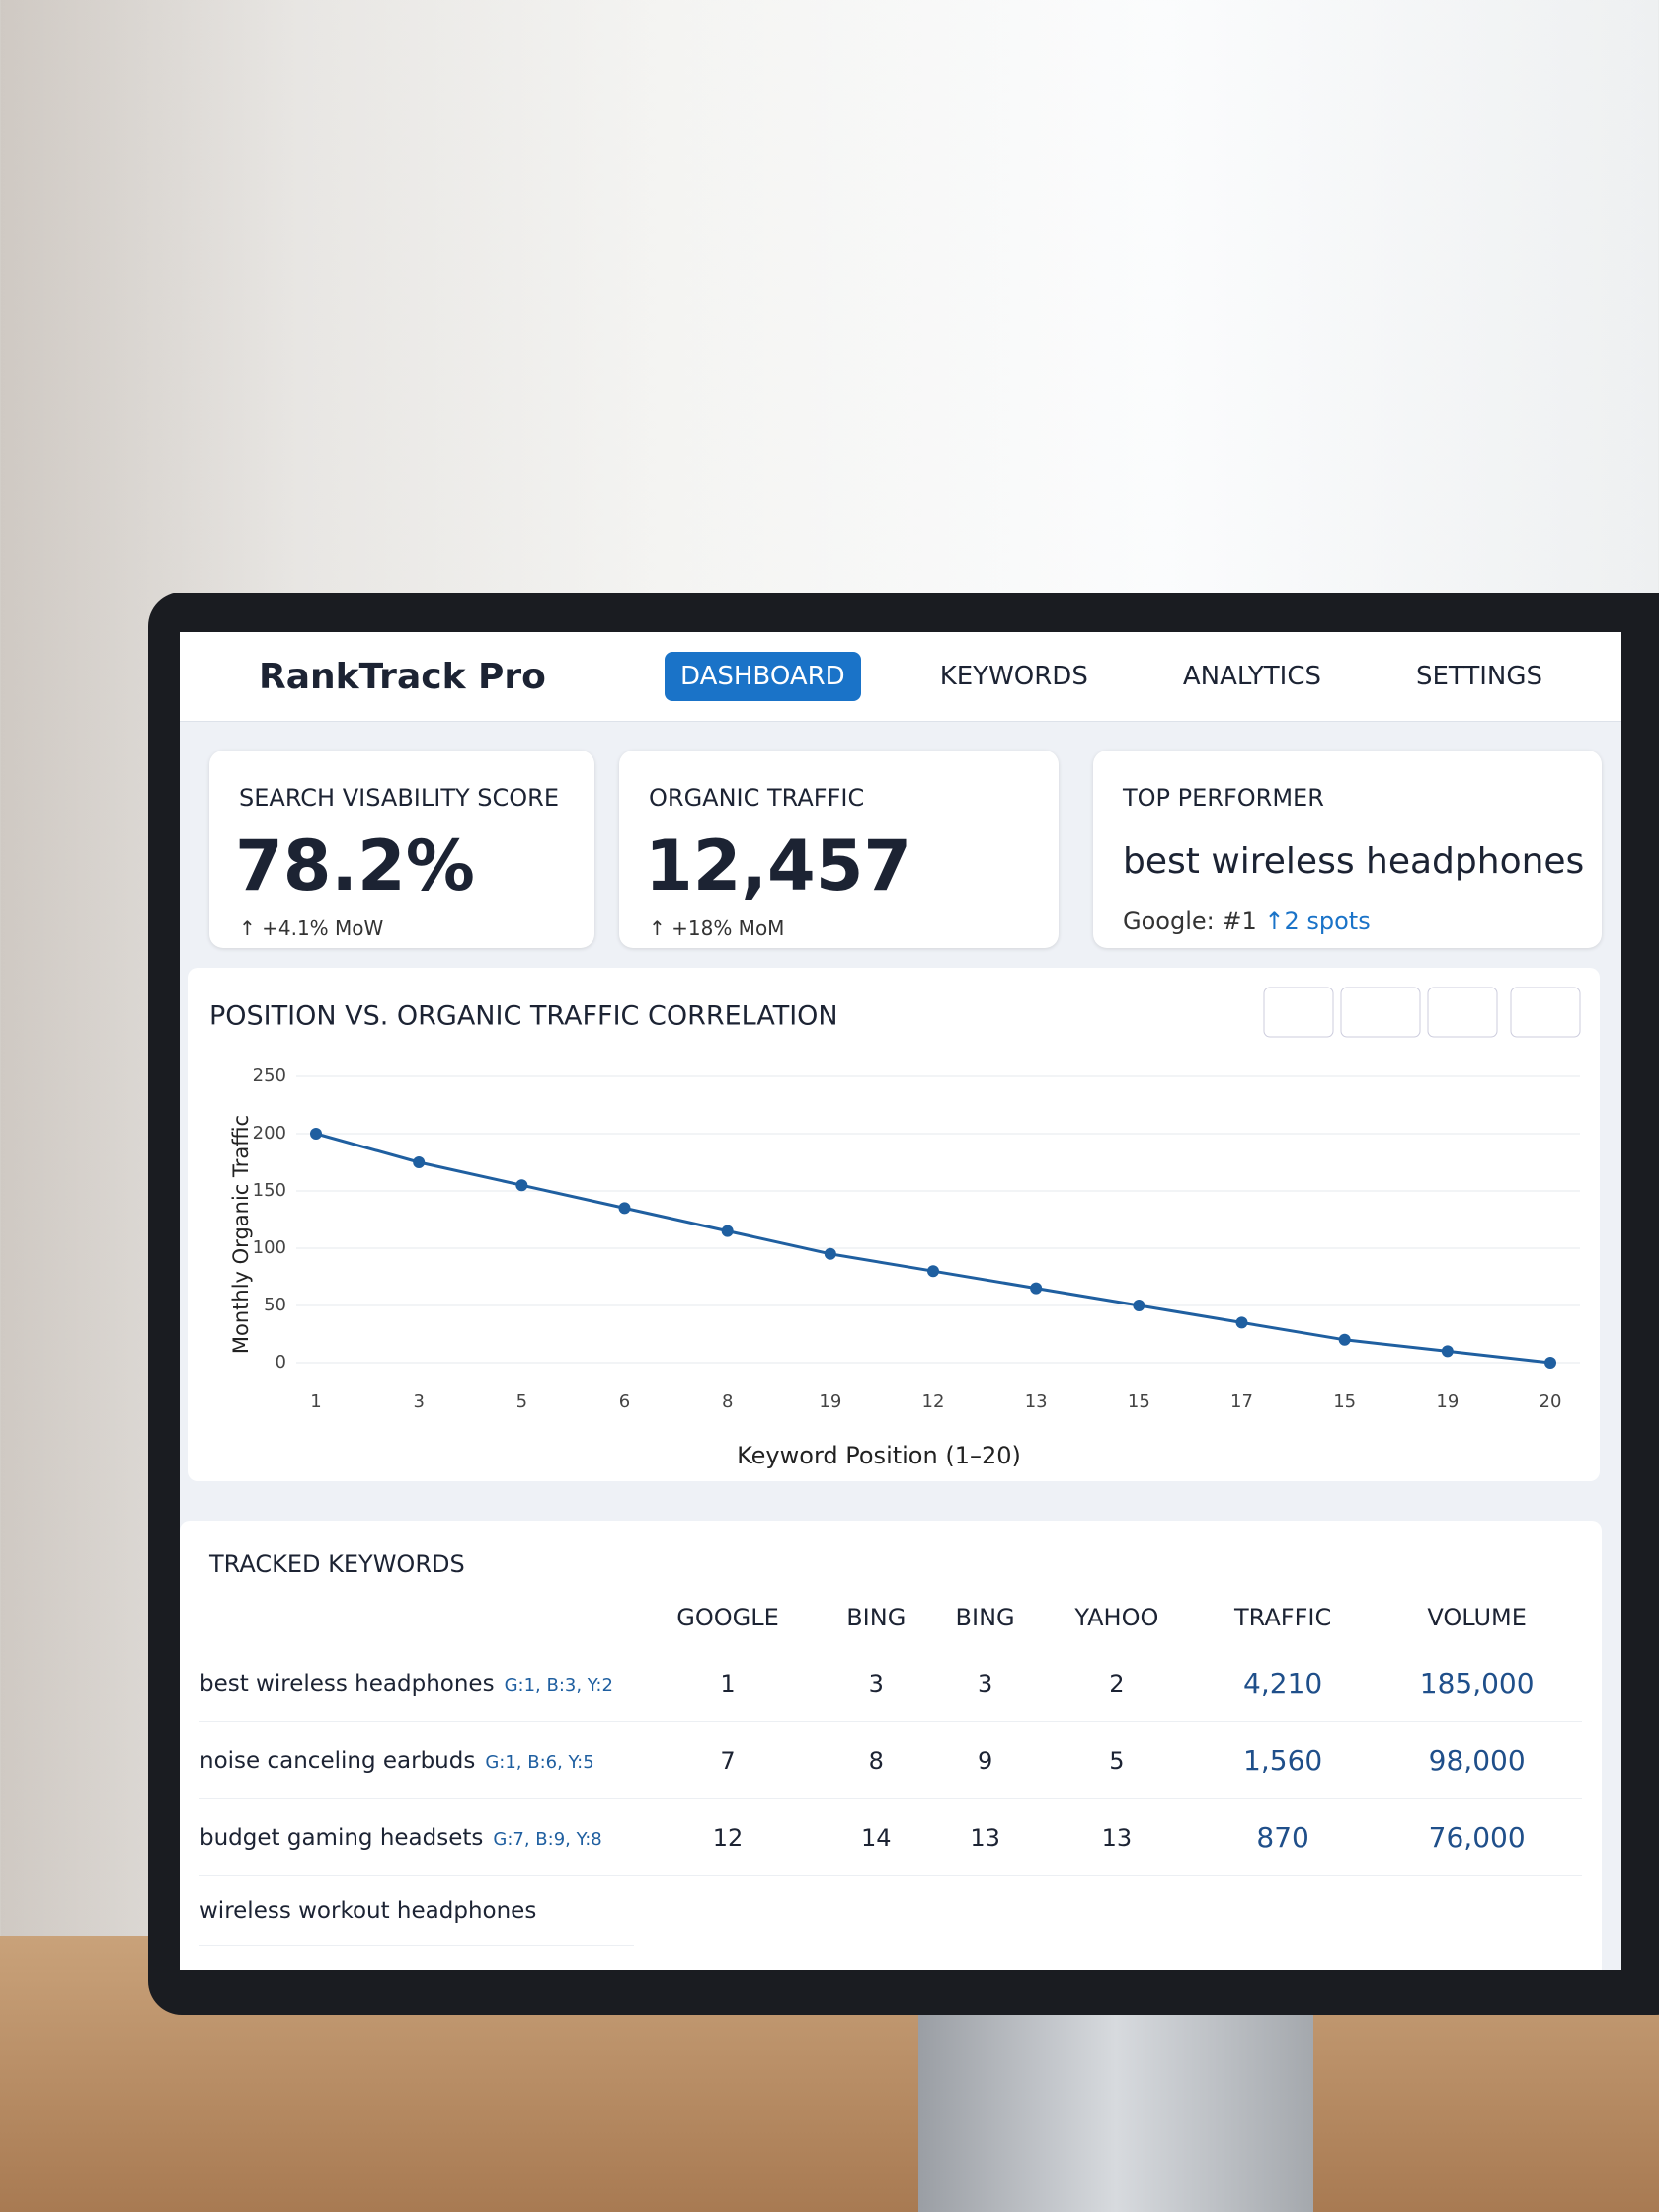 This screenshot has width=1659, height=2212. I want to click on x-tick-label: 19, so click(1448, 1401).